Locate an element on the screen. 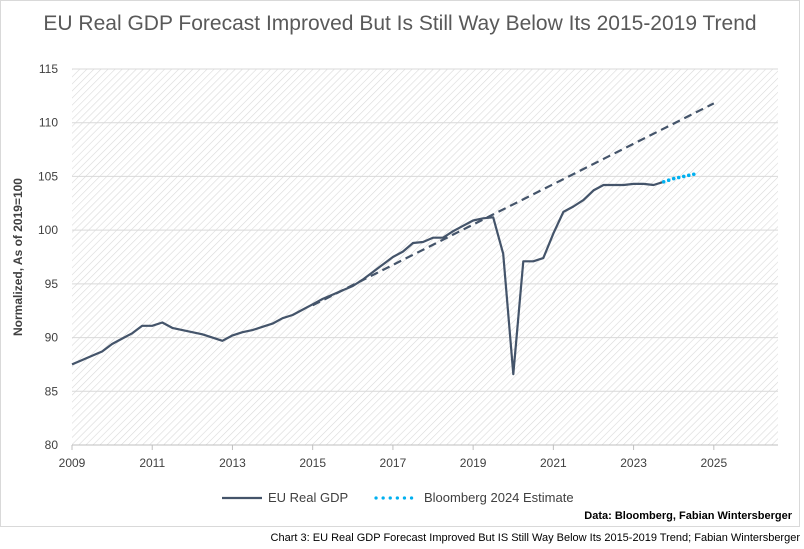  x-tick-label: 2023 is located at coordinates (633, 463).